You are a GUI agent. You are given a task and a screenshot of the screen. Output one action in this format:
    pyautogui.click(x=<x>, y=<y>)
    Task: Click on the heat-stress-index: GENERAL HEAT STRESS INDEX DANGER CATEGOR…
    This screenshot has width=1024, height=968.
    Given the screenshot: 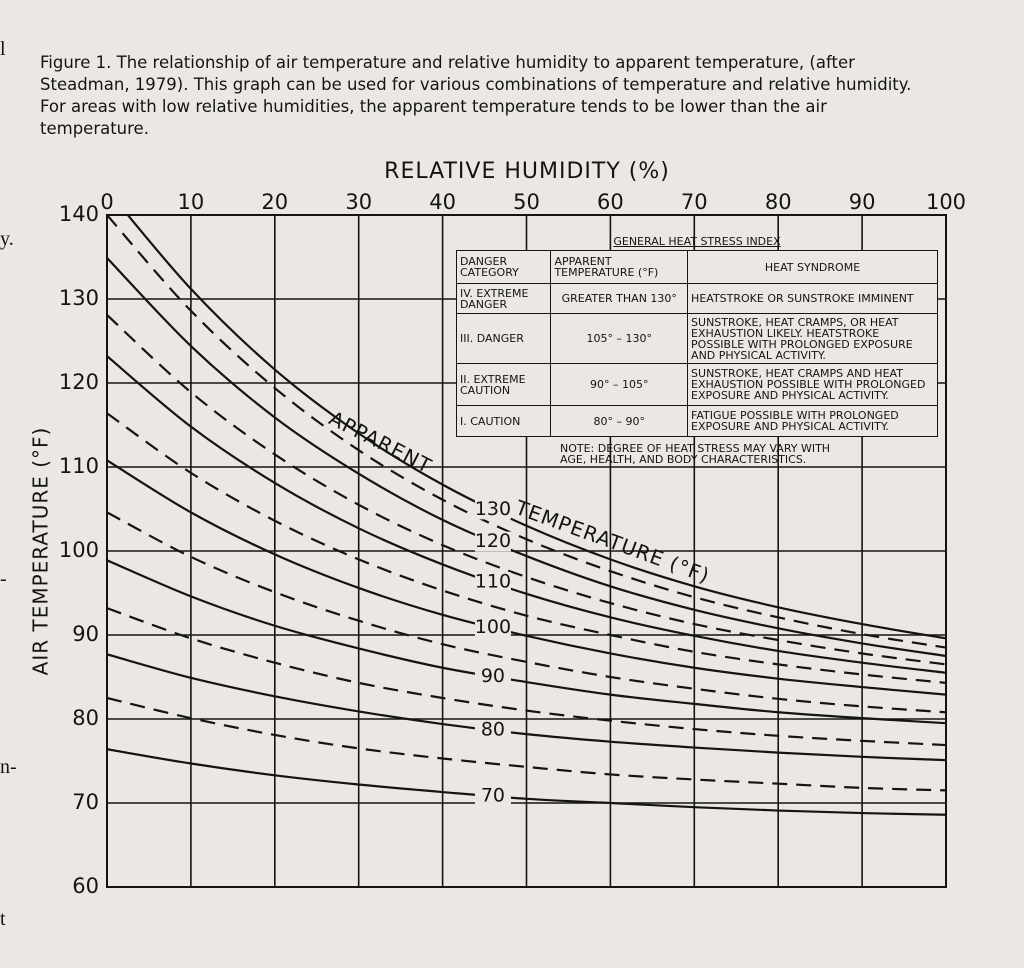 What is the action you would take?
    pyautogui.click(x=696, y=349)
    